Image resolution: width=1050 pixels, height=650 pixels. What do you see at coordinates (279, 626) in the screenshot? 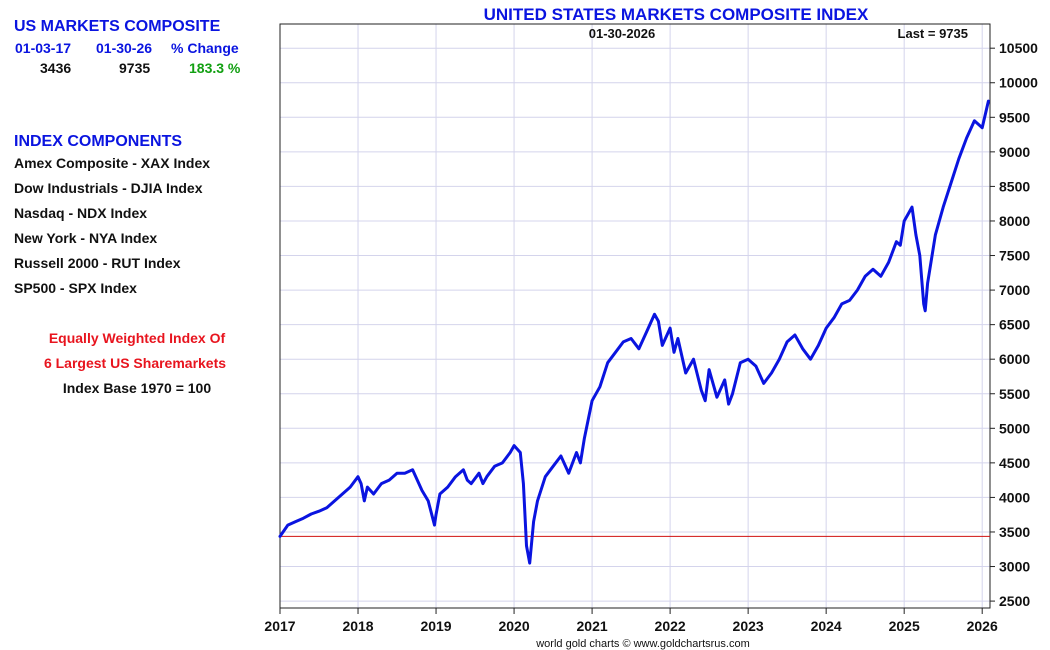
I see `x-tick-label: 2017` at bounding box center [279, 626].